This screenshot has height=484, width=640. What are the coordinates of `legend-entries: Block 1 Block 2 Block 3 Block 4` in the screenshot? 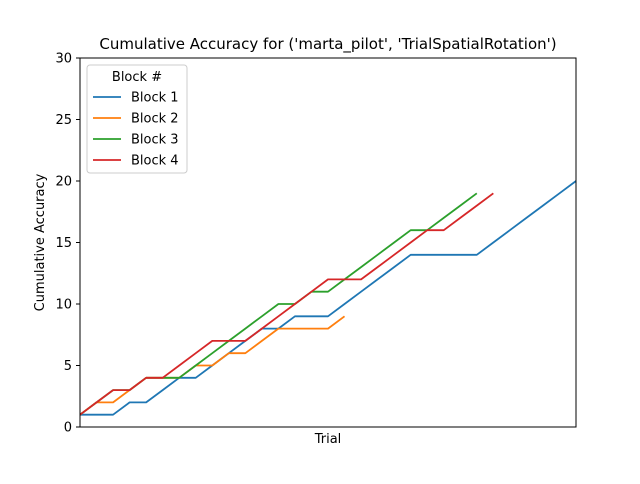 It's located at (136, 130).